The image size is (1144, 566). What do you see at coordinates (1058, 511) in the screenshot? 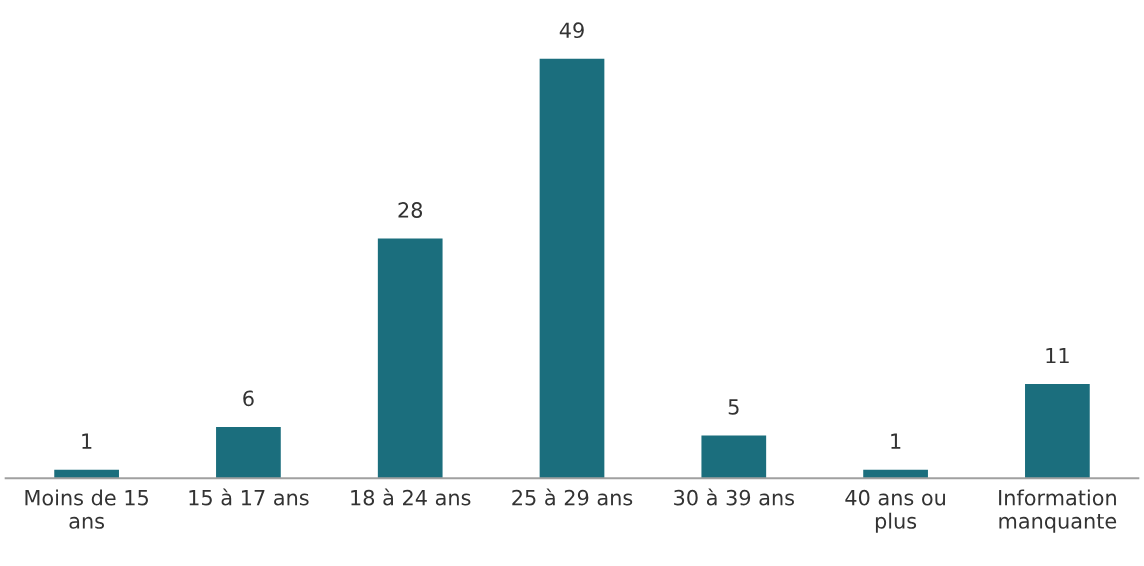
I see `x-tick-label: Information manquante` at bounding box center [1058, 511].